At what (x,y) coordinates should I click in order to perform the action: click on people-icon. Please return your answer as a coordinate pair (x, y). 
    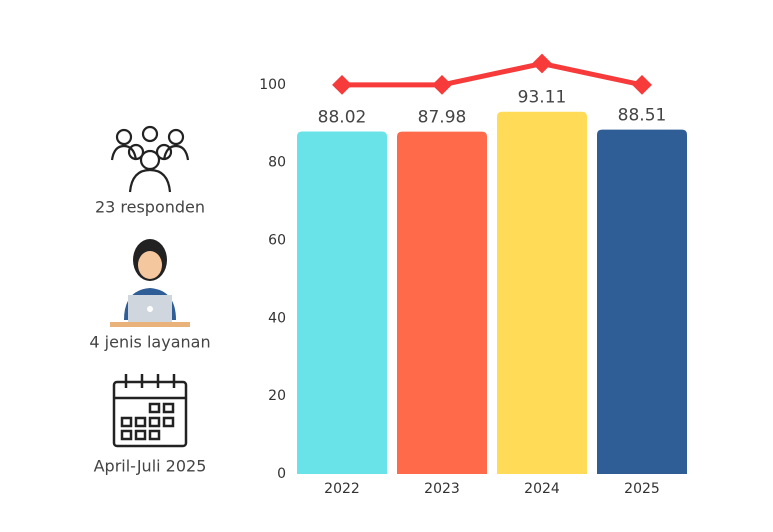
    Looking at the image, I should click on (150, 159).